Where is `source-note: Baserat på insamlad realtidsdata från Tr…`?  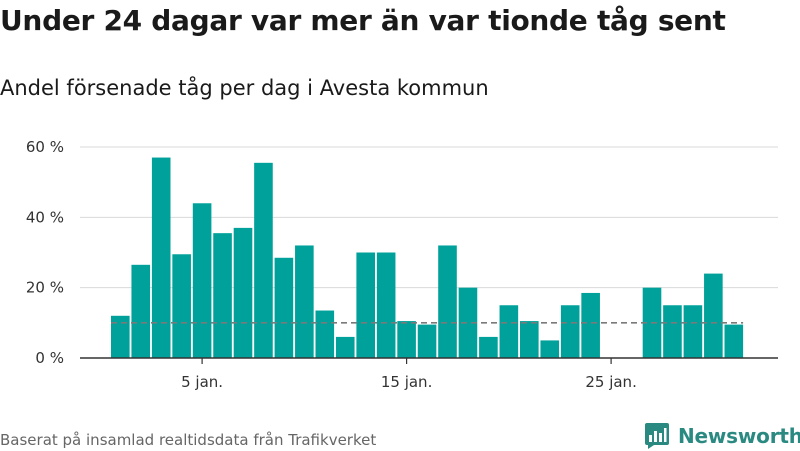 source-note: Baserat på insamlad realtidsdata från Tr… is located at coordinates (188, 440).